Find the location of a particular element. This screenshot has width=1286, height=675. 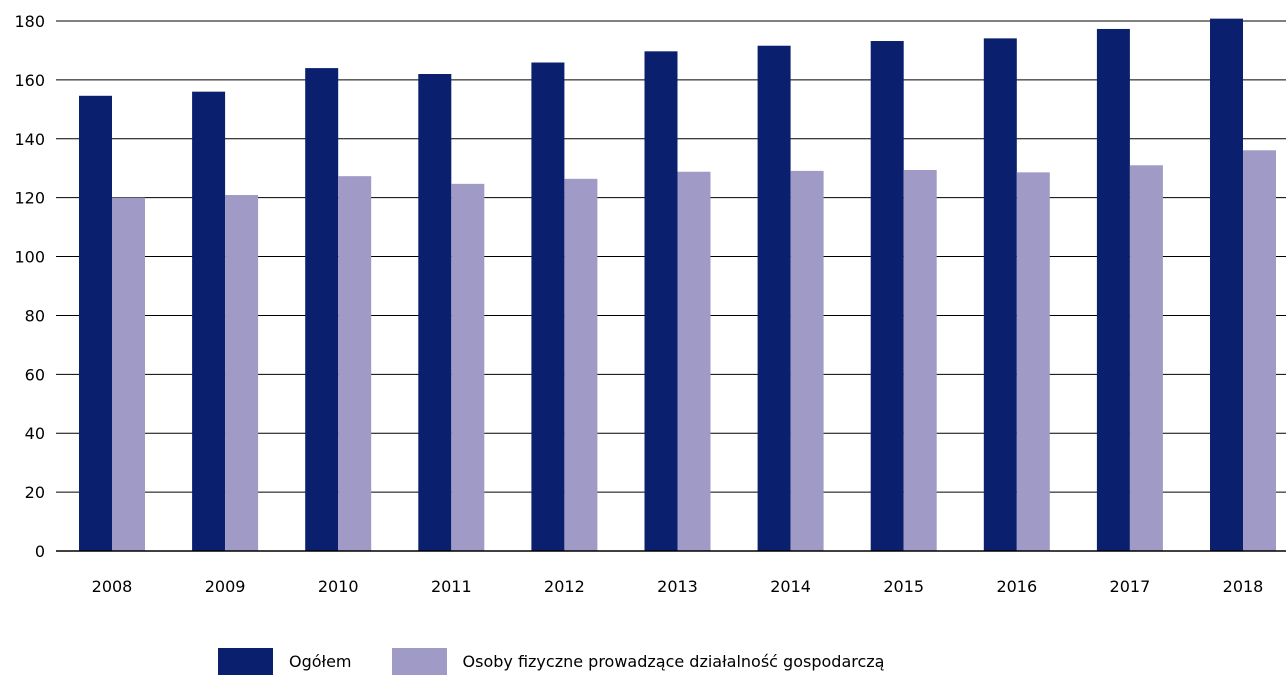

x-tick-label: 2008 is located at coordinates (112, 586).